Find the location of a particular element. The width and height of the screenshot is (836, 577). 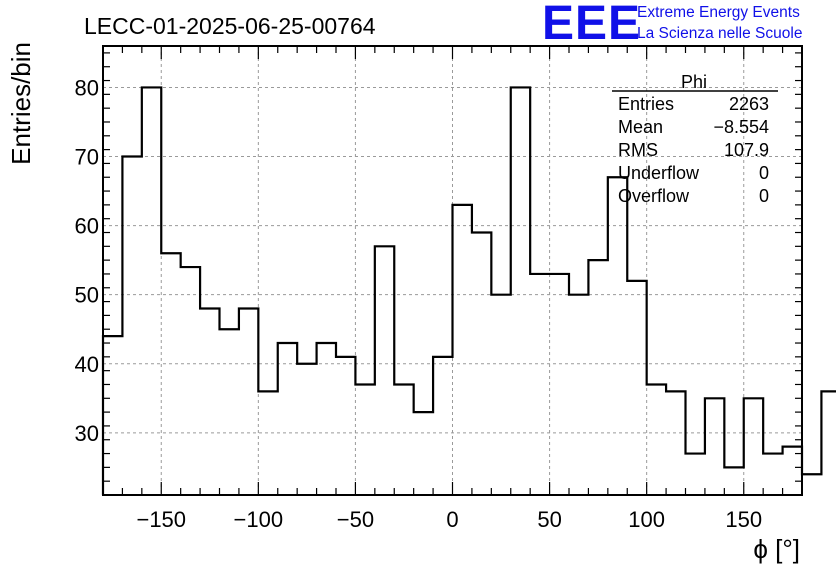

x-tick-label: −50 is located at coordinates (355, 519).